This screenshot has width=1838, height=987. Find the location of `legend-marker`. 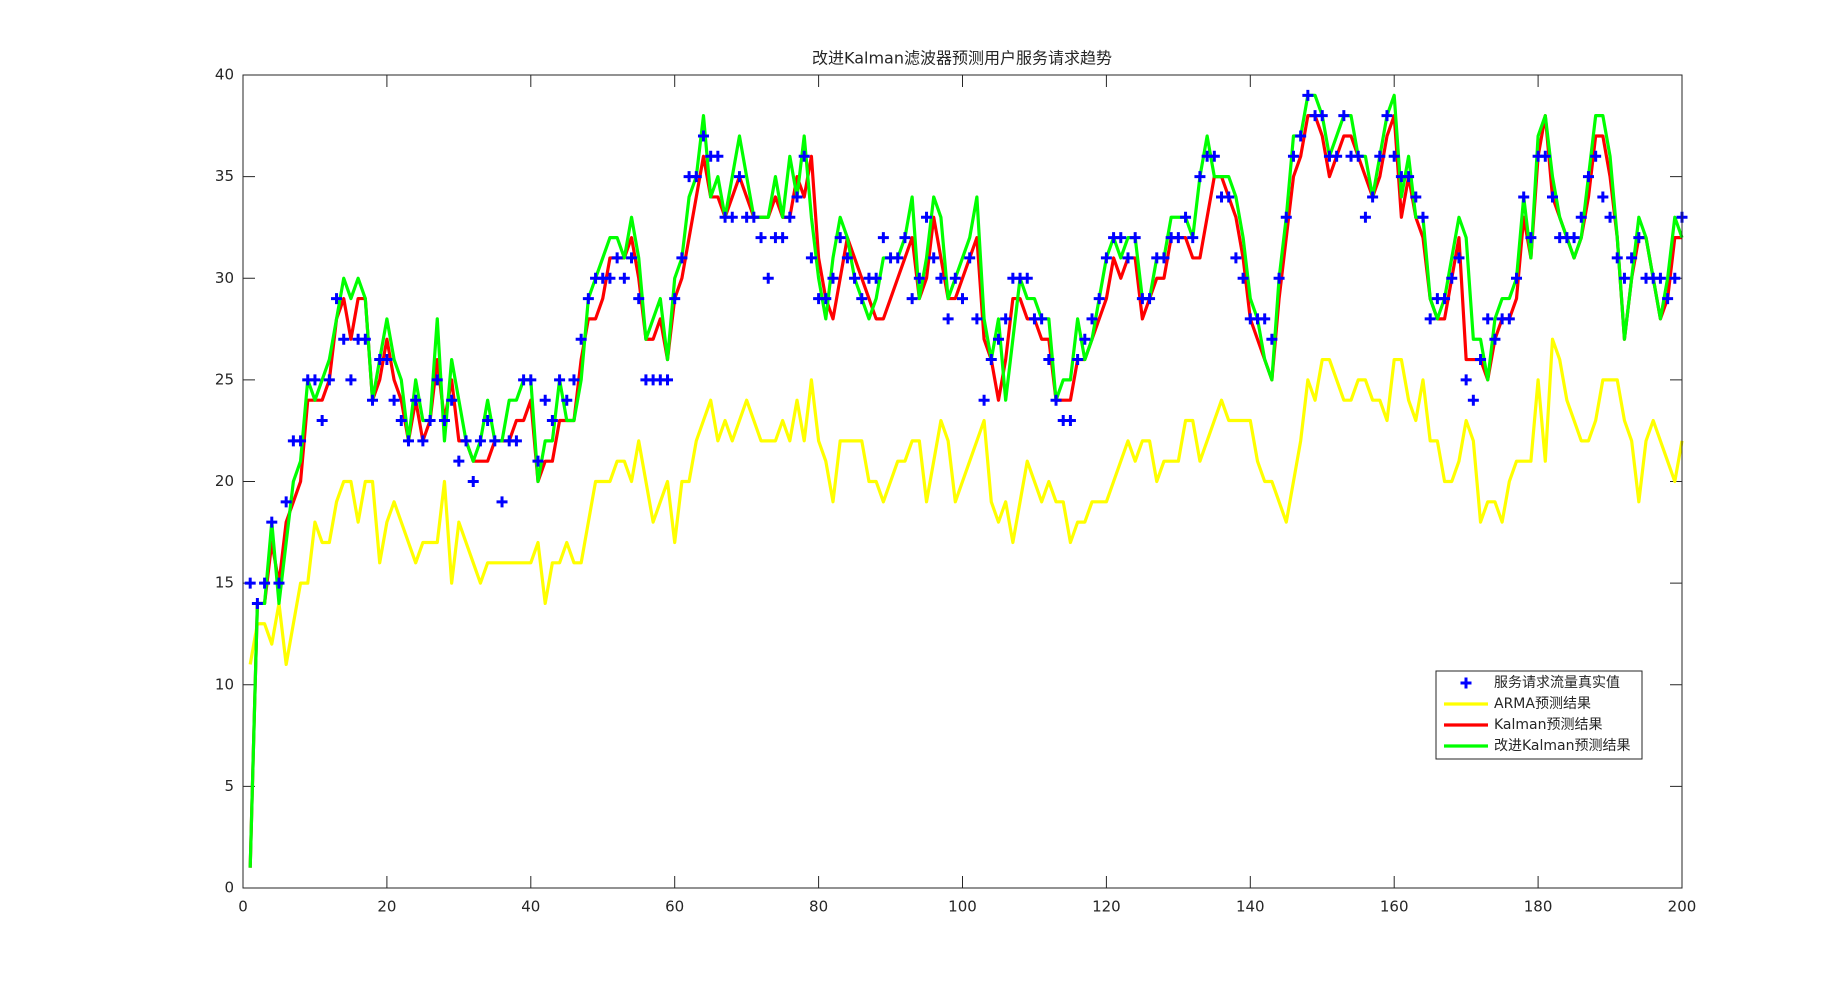

legend-marker is located at coordinates (1466, 683).